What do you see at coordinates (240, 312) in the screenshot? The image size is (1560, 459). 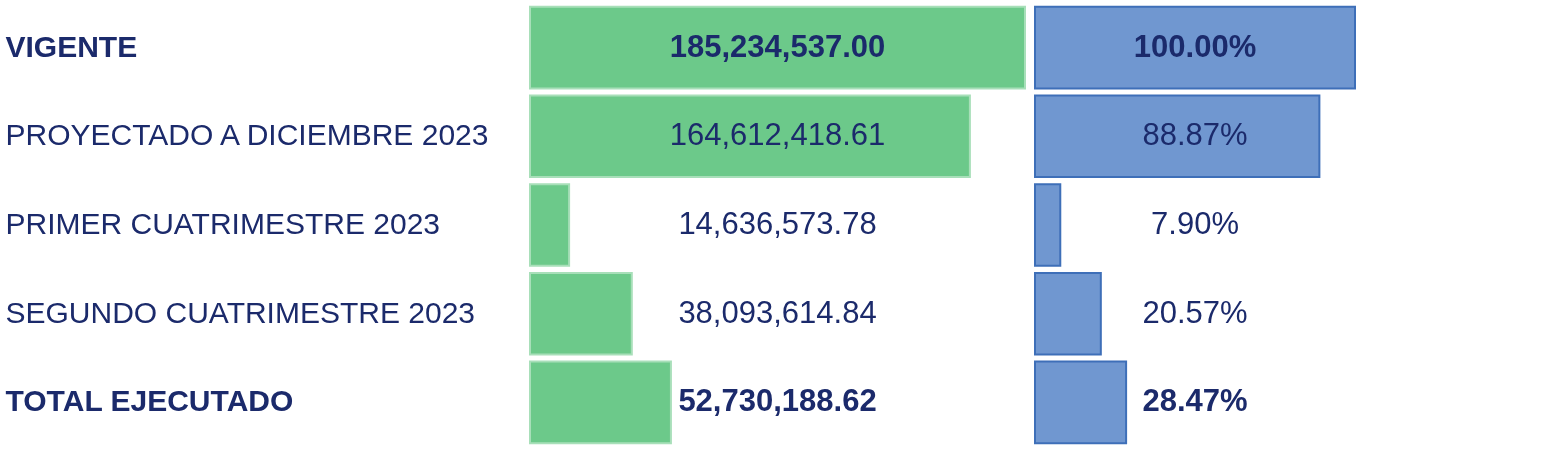 I see `y-tick-label: SEGUNDO CUATRIMESTRE 2023` at bounding box center [240, 312].